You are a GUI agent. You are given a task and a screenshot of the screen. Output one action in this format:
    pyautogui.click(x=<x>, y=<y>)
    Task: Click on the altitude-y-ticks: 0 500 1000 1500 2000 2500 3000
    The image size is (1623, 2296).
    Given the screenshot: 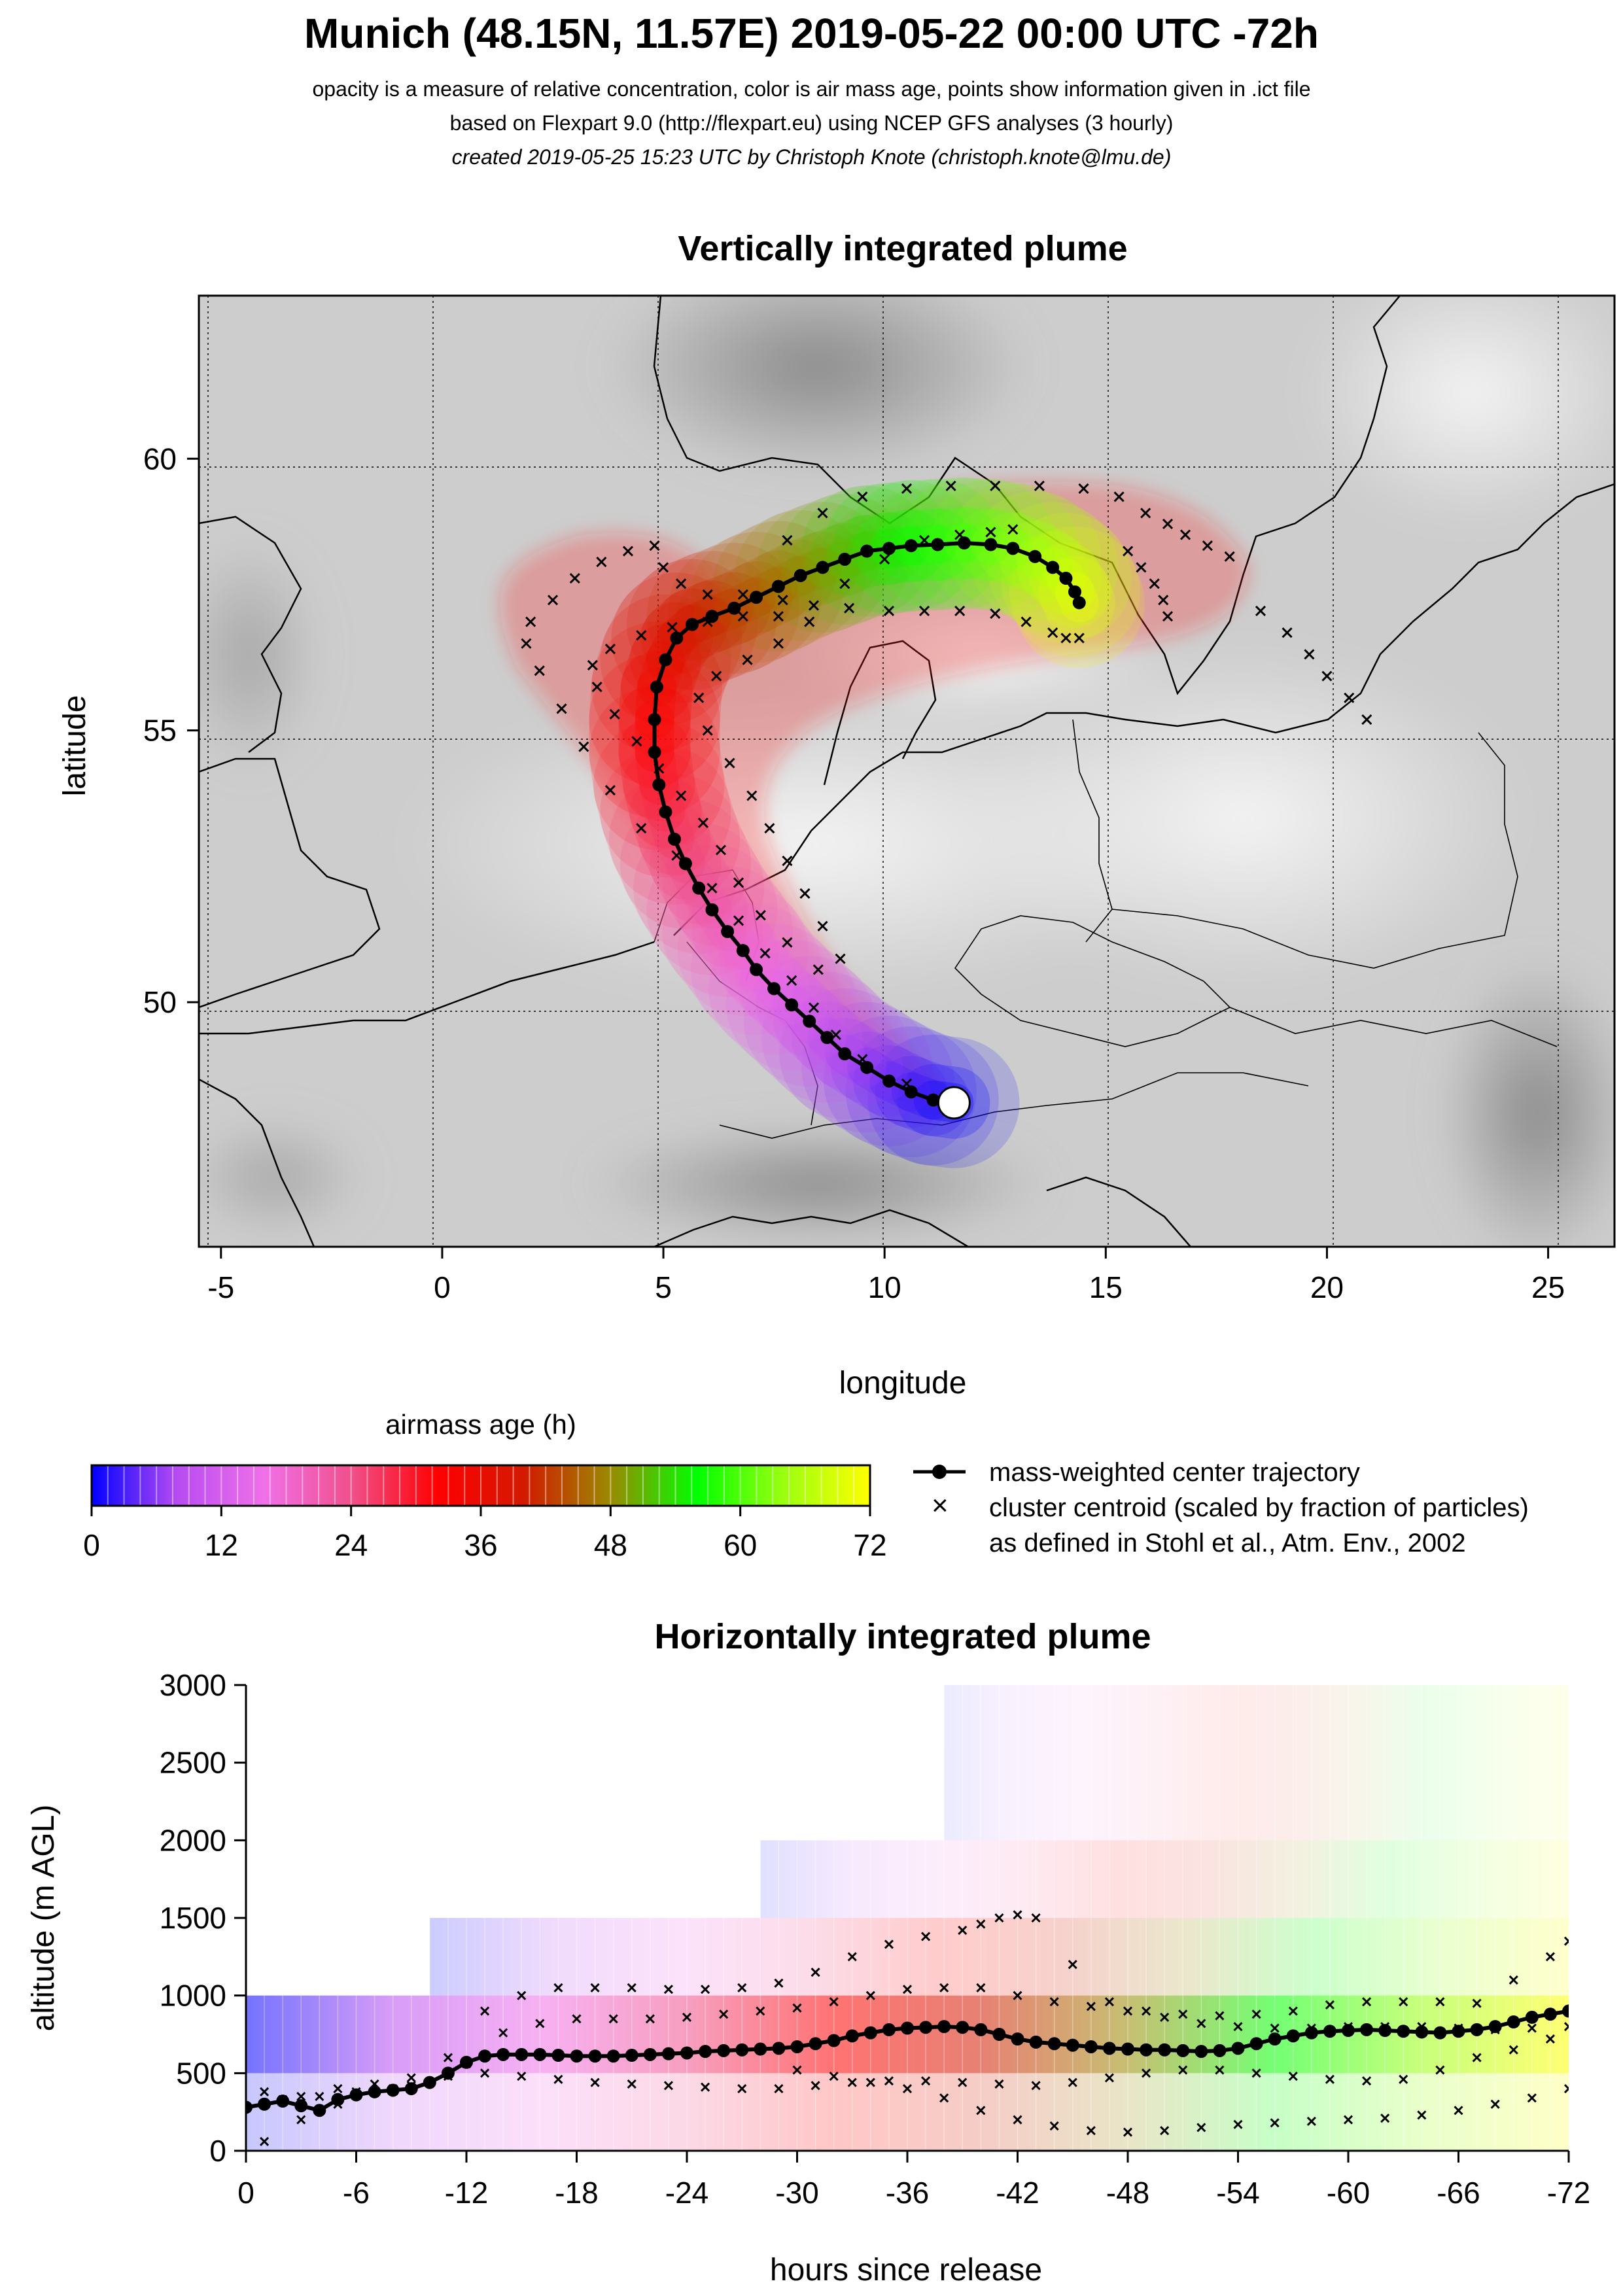 What is the action you would take?
    pyautogui.click(x=203, y=1918)
    